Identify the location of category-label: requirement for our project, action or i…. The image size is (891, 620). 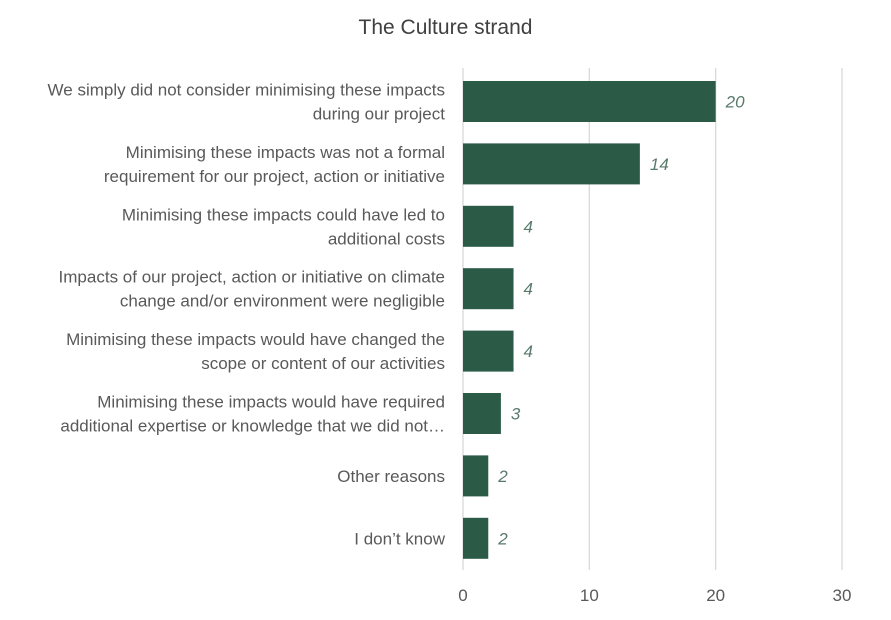
(274, 176).